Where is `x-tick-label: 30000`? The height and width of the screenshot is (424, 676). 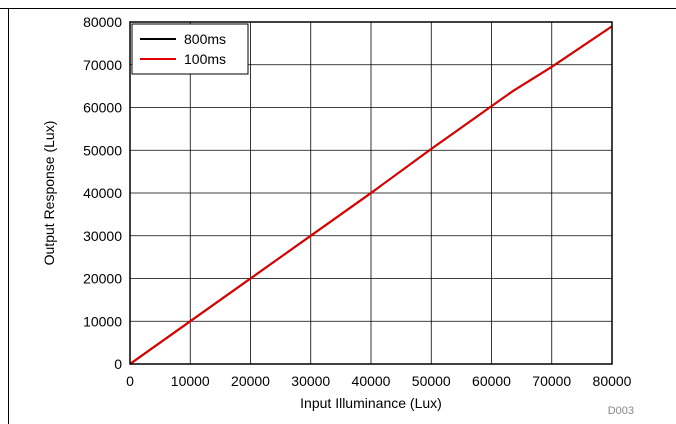
x-tick-label: 30000 is located at coordinates (310, 381).